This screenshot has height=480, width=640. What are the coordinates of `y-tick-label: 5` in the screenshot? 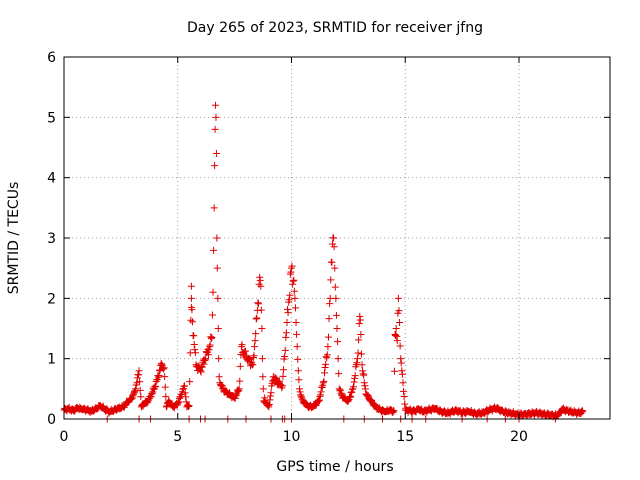 It's located at (51, 118).